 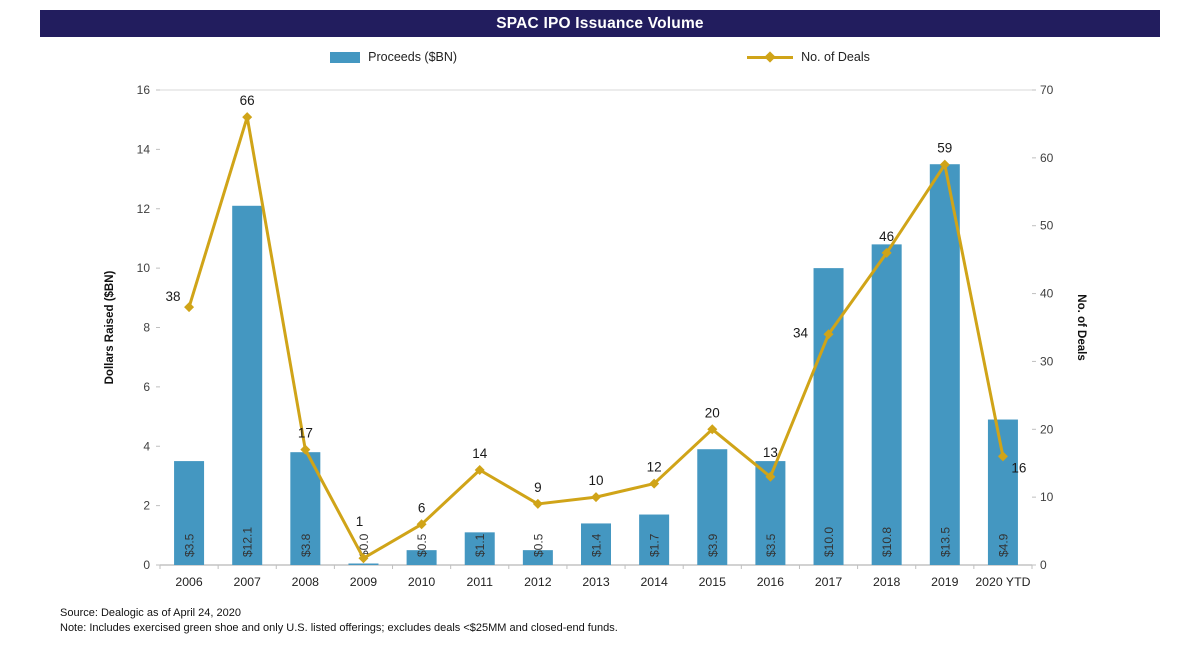 I want to click on legend-proceeds-label: Proceeds ($BN), so click(x=413, y=57).